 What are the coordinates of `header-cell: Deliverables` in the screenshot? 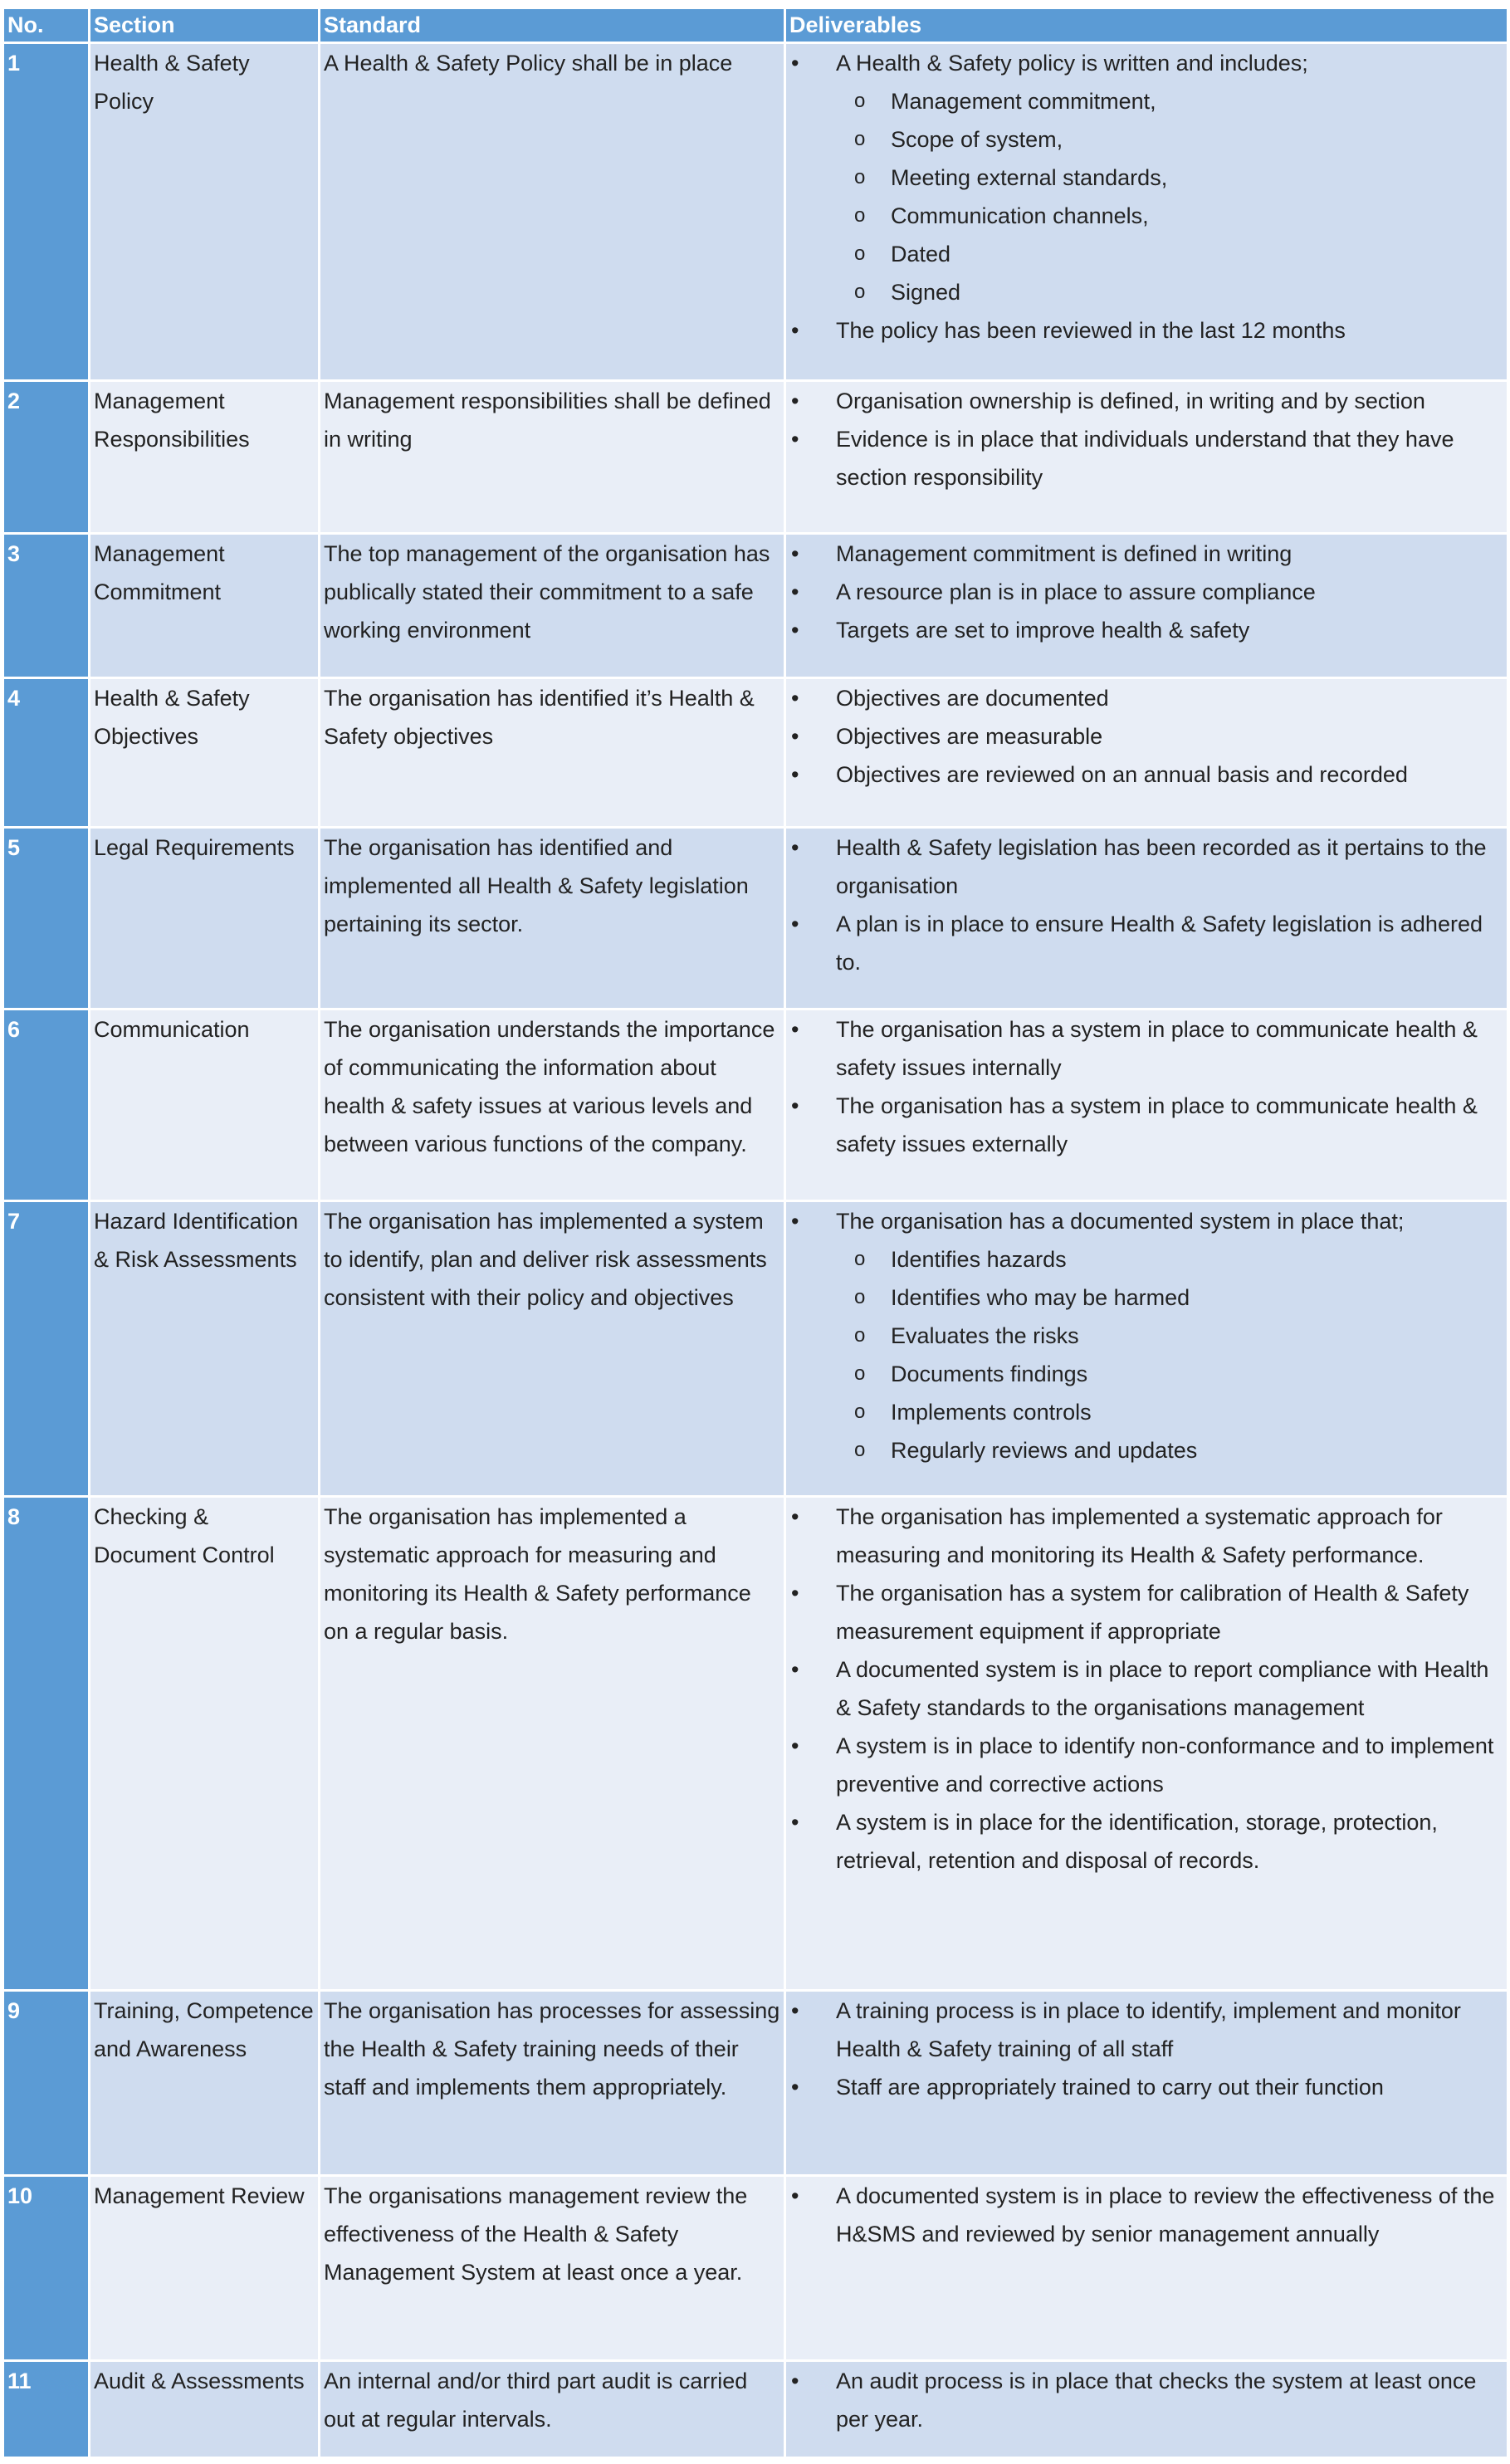 It's located at (1146, 26).